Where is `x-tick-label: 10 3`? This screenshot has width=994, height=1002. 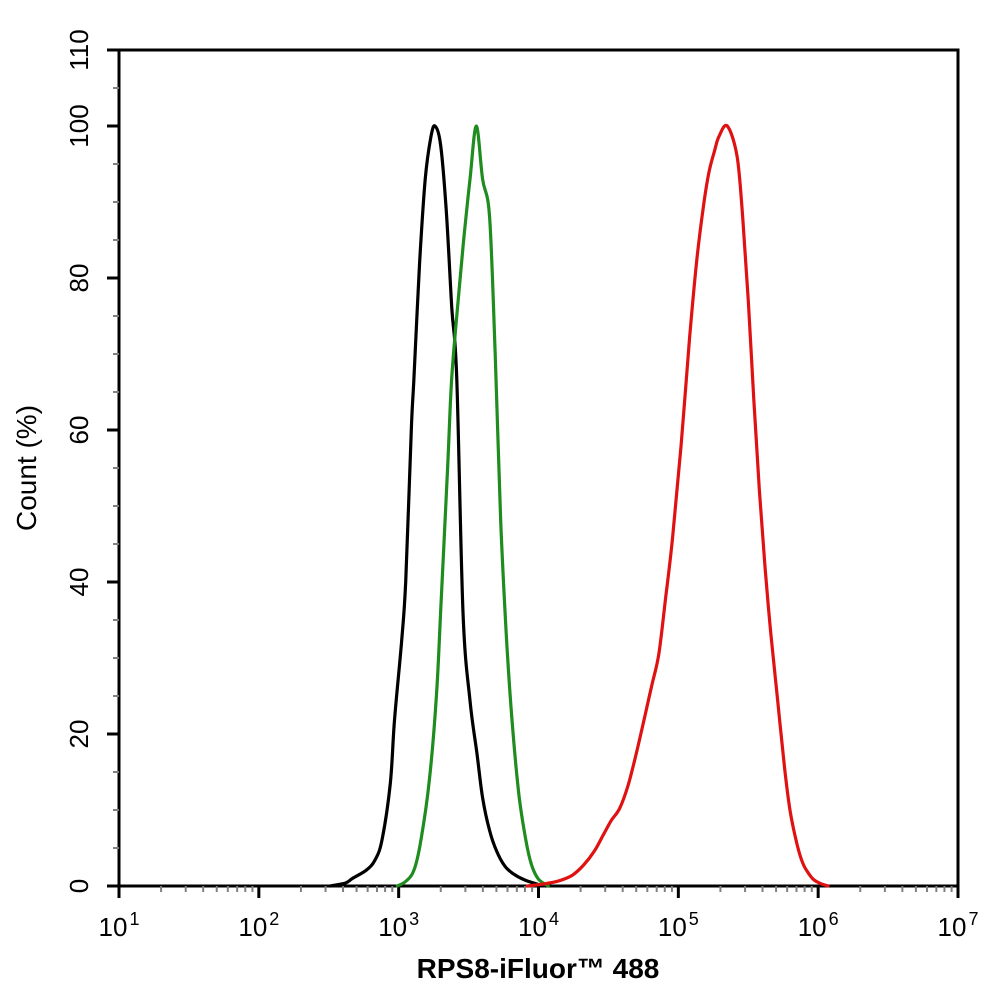 x-tick-label: 10 3 is located at coordinates (398, 925).